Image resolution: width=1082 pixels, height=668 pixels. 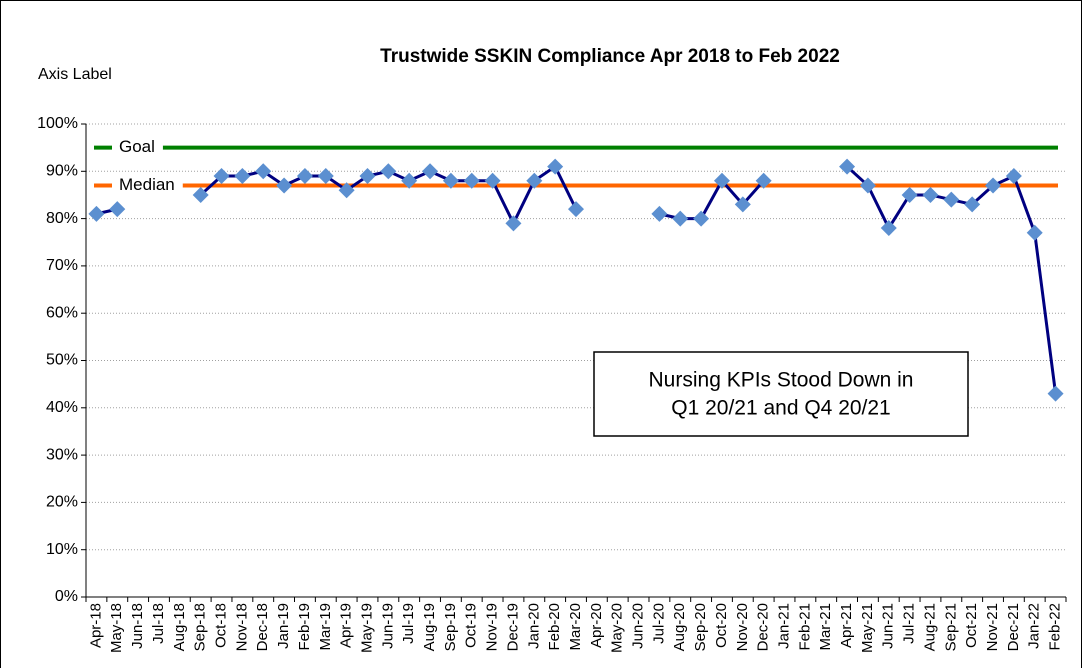 What do you see at coordinates (950, 627) in the screenshot?
I see `x-tick-label: Sep-21` at bounding box center [950, 627].